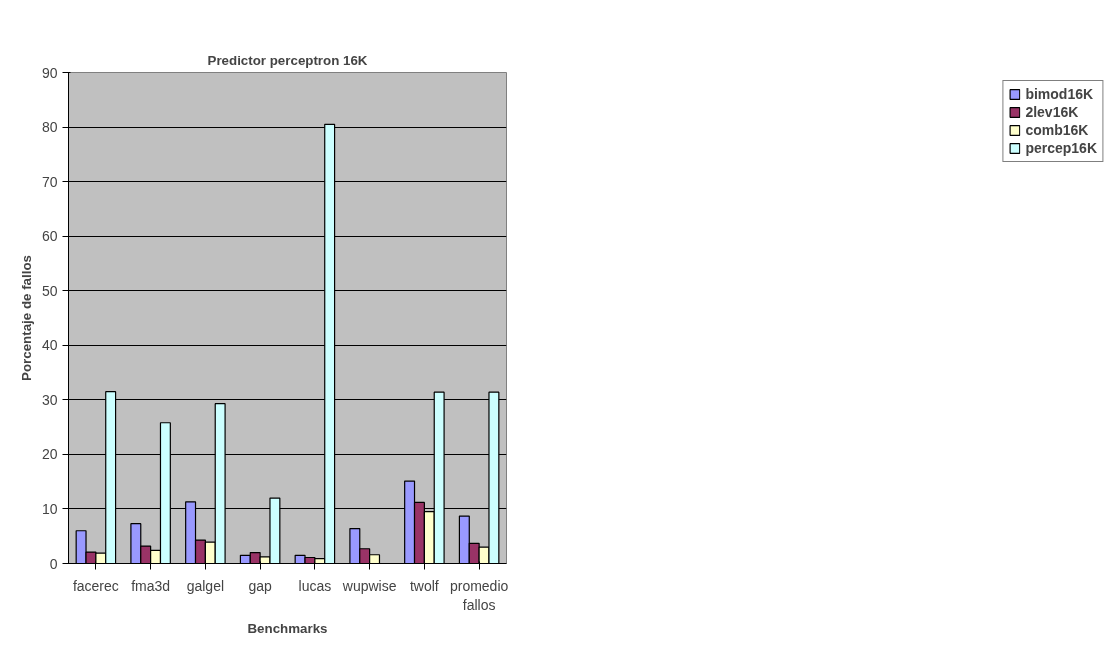 The height and width of the screenshot is (659, 1111). I want to click on x-tick-label: twolf, so click(424, 585).